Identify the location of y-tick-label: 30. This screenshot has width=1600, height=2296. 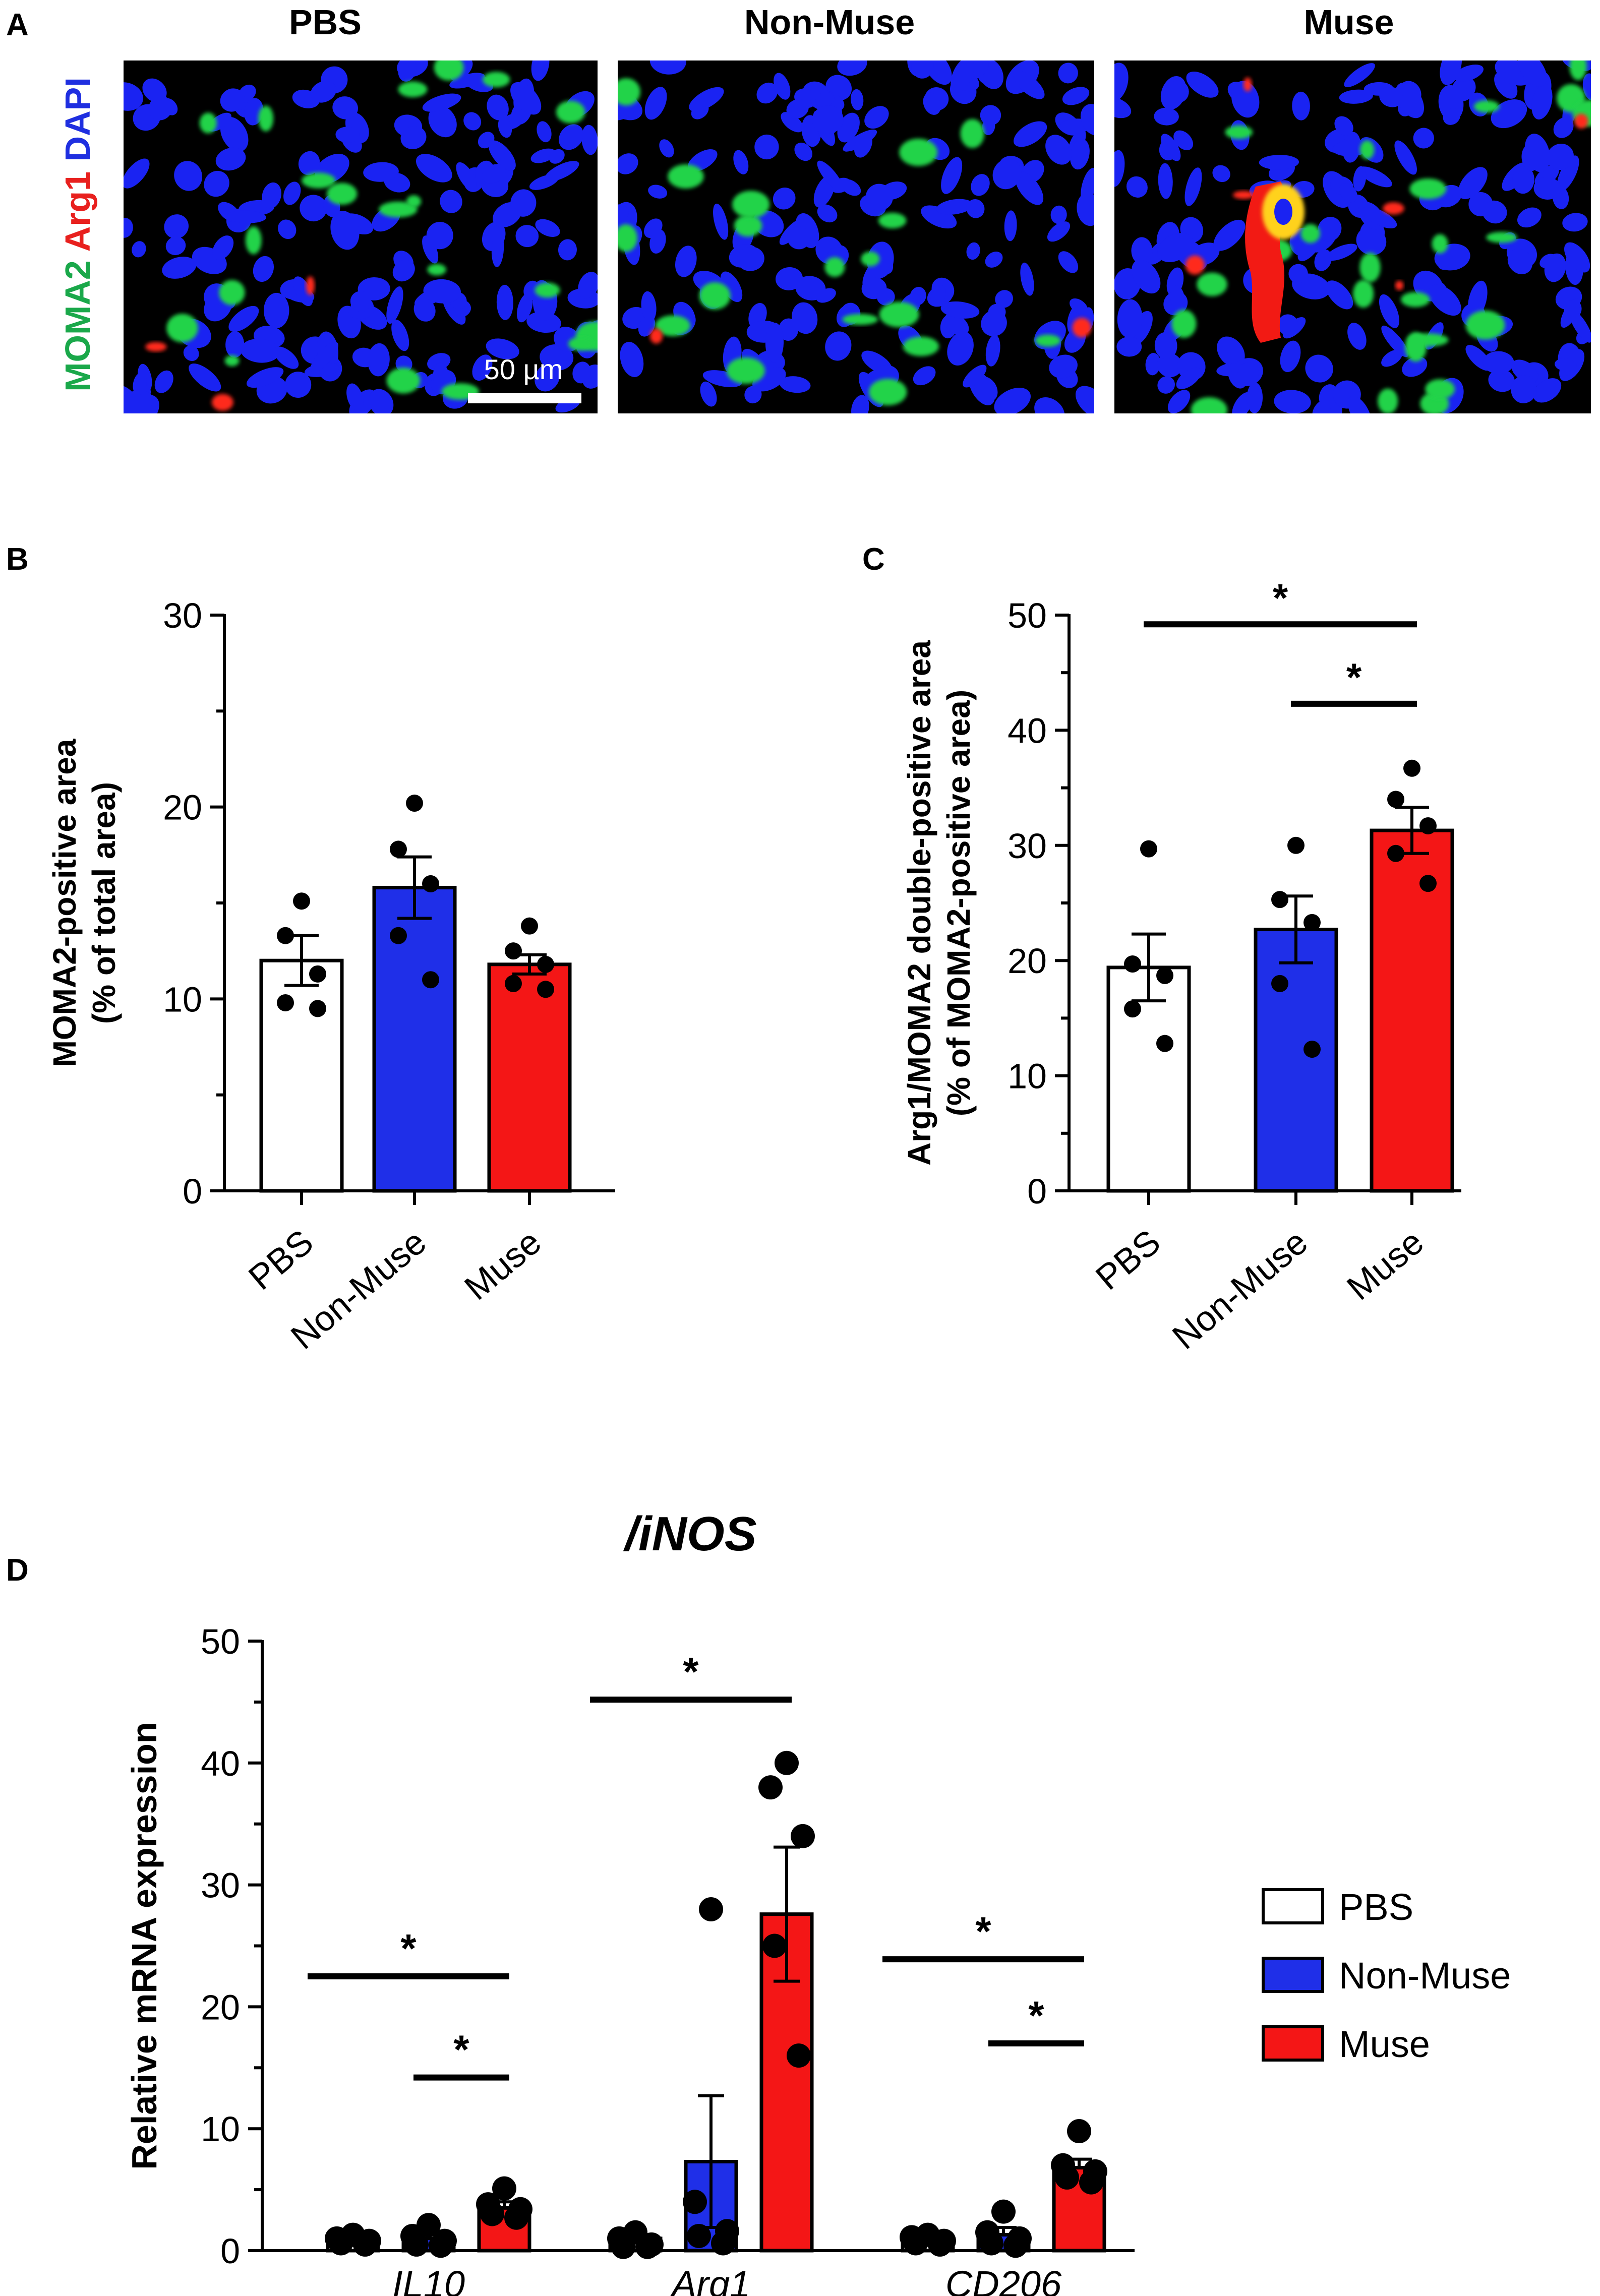
(182, 615).